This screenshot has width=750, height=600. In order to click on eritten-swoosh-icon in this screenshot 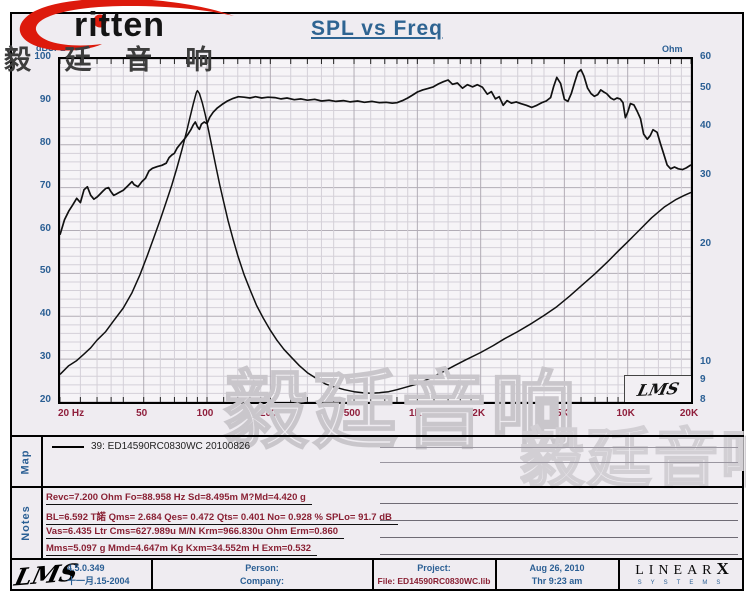, I will do `click(126, 25)`.